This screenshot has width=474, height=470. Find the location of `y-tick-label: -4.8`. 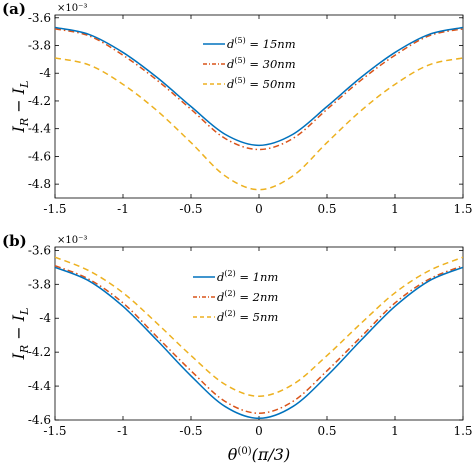

y-tick-label: -4.8 is located at coordinates (39, 184).